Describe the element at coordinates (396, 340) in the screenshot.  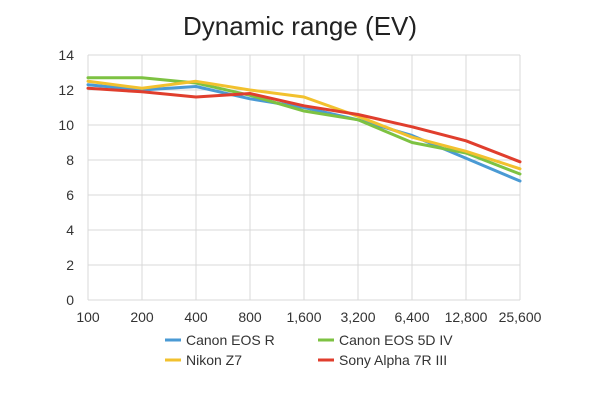
I see `legend-label: Canon EOS 5D IV` at that location.